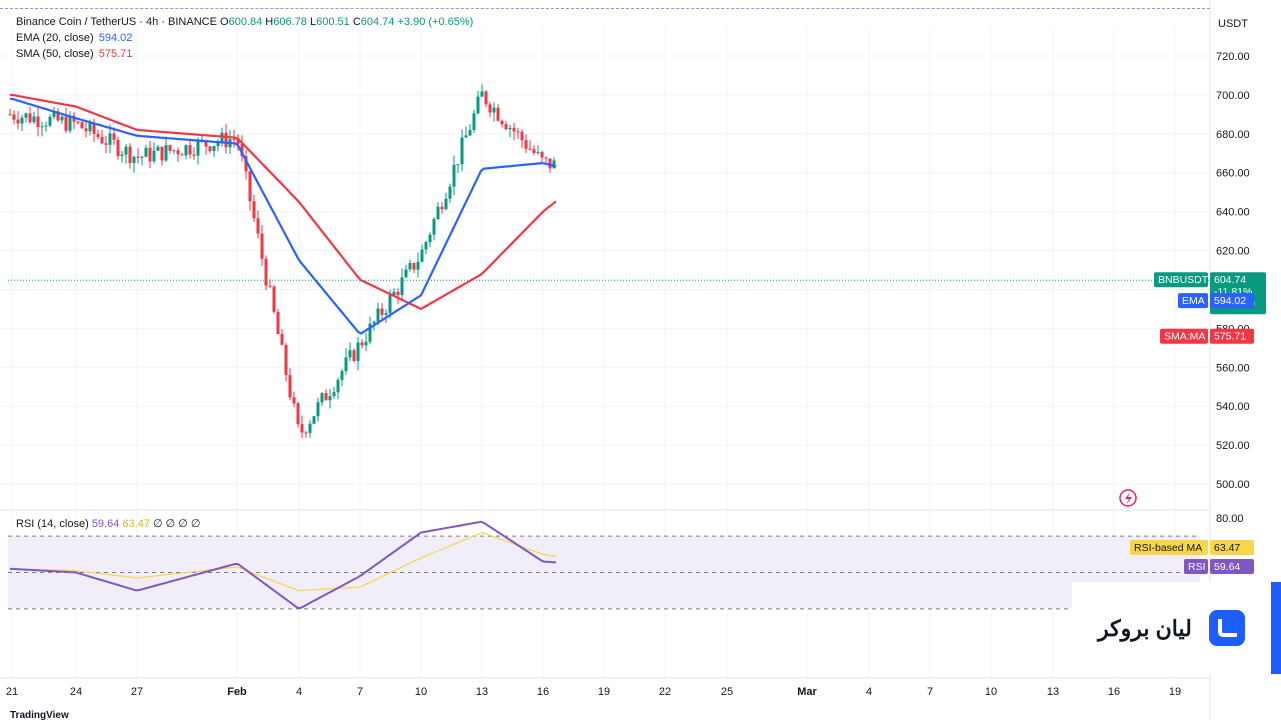  I want to click on time-tick-label: Mar, so click(807, 692).